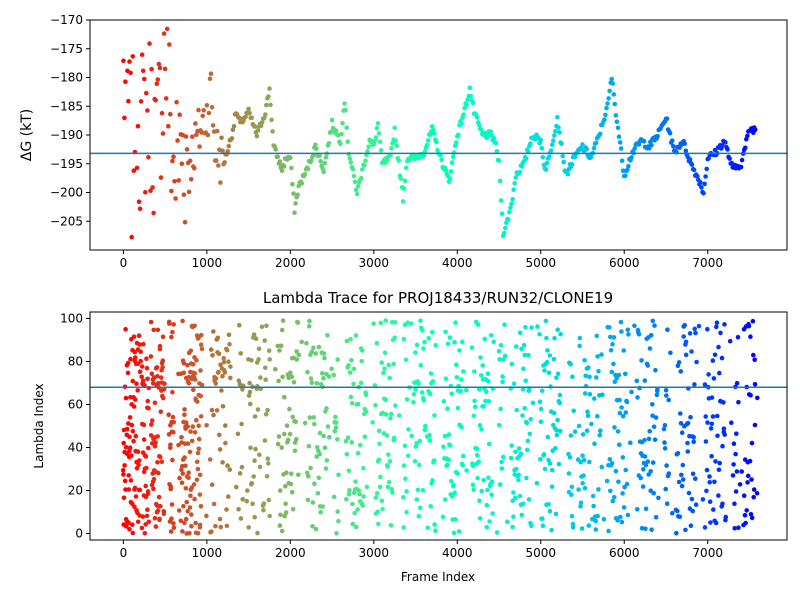  What do you see at coordinates (71, 318) in the screenshot?
I see `lambda-y-tick-label: 100` at bounding box center [71, 318].